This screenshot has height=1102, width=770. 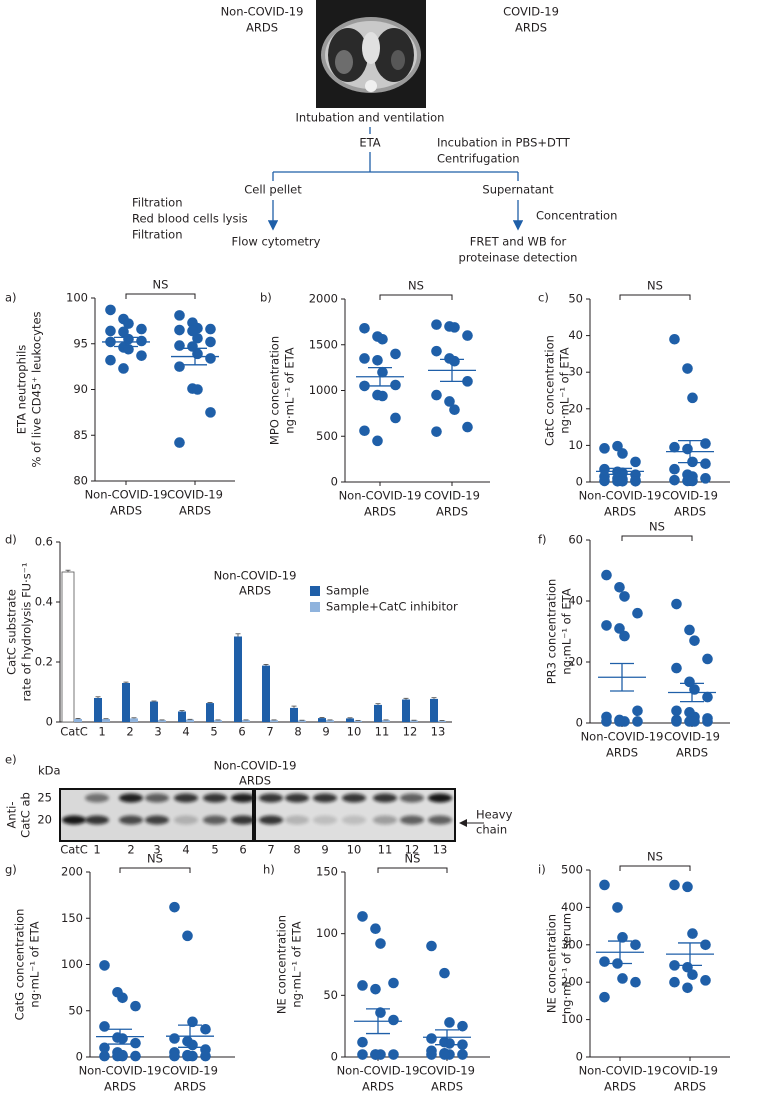 What do you see at coordinates (550, 390) in the screenshot?
I see `y-axis-label: CatC concentration` at bounding box center [550, 390].